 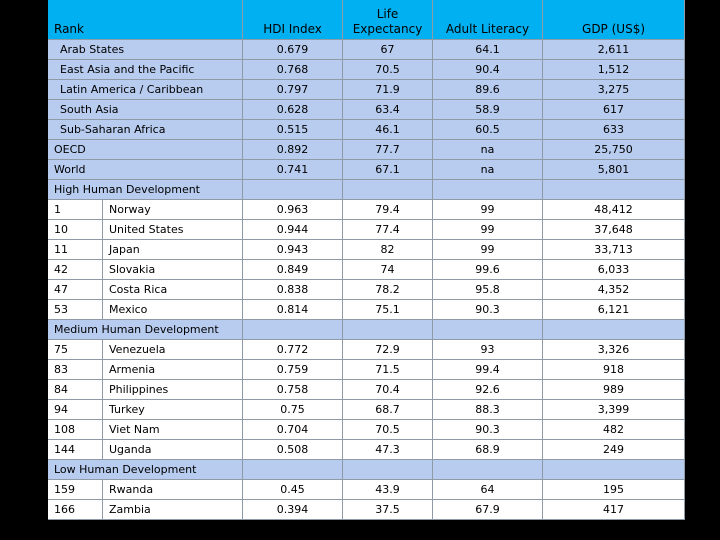 I want to click on rank-value: 1, so click(x=75, y=210).